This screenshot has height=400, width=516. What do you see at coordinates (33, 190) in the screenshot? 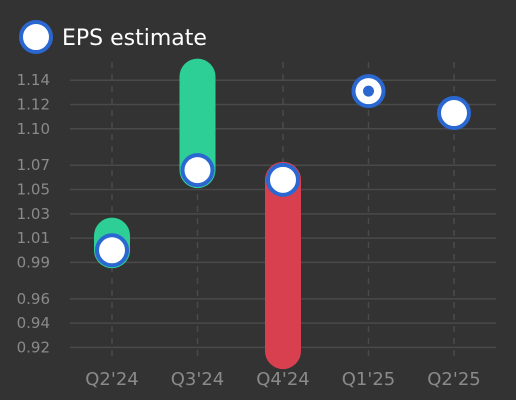
I see `y-tick-label: 1.05` at bounding box center [33, 190].